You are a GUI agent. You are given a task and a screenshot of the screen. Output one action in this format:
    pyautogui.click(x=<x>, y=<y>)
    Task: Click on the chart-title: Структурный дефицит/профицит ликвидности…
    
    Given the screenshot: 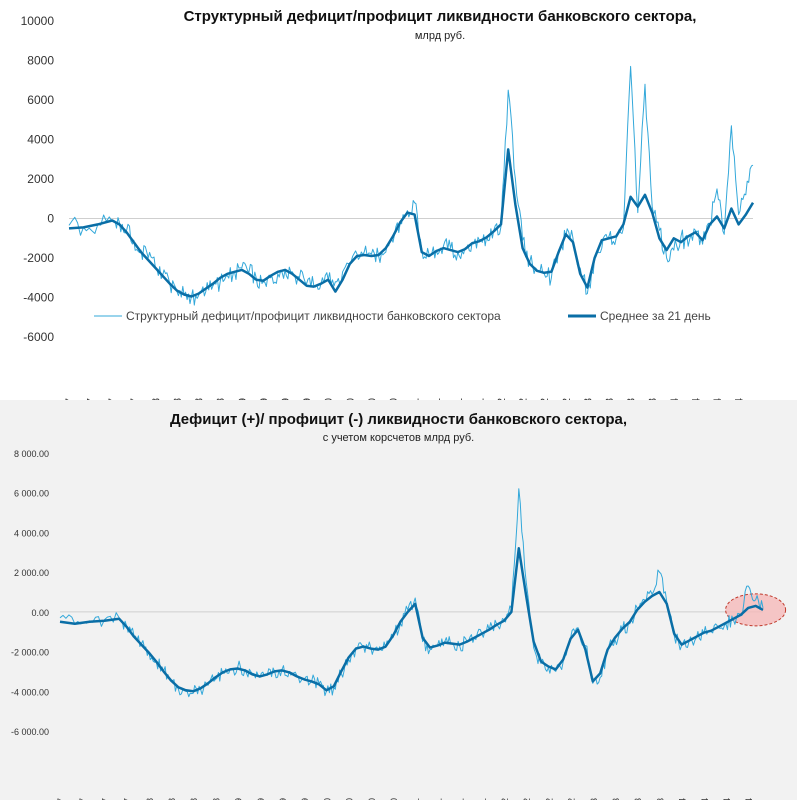 What is the action you would take?
    pyautogui.click(x=440, y=16)
    